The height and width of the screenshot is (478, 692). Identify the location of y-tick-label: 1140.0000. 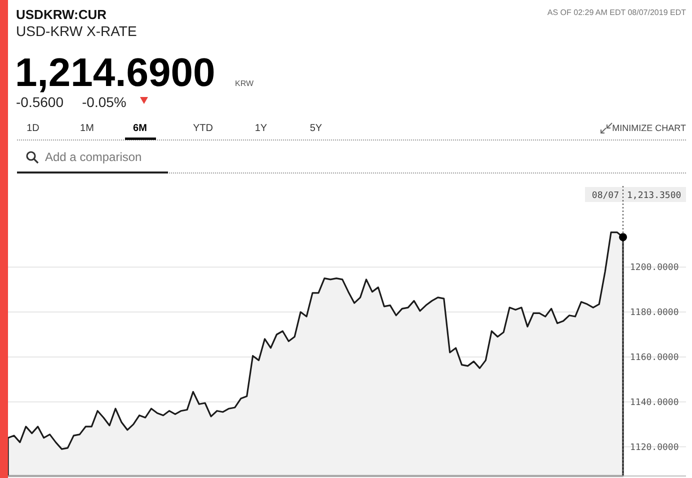
(654, 403).